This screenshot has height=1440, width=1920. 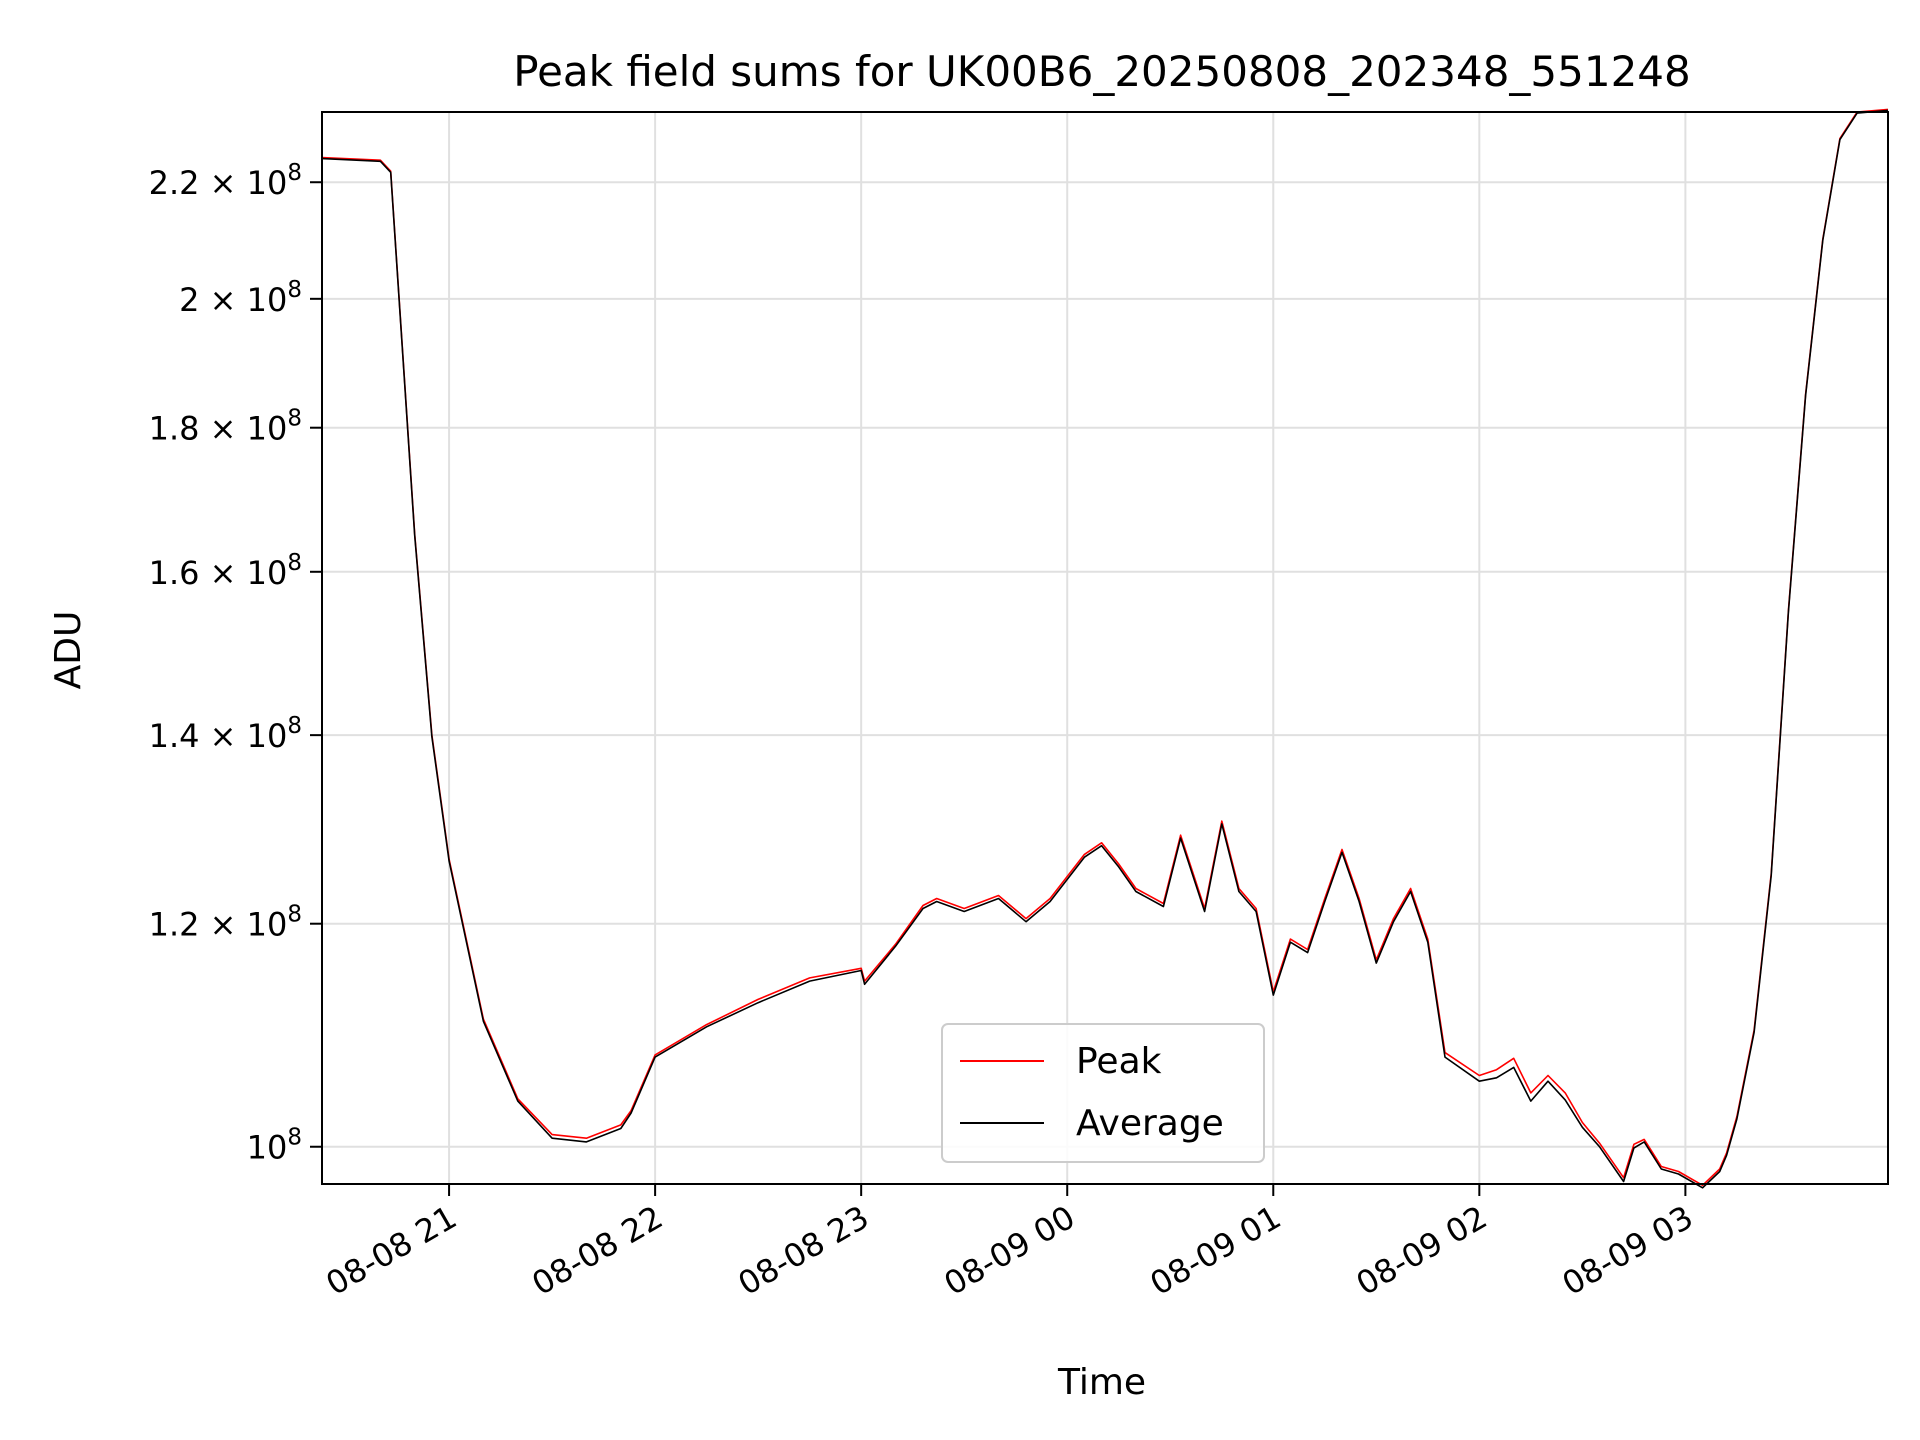 What do you see at coordinates (240, 298) in the screenshot?
I see `y-tick-label: 2 × 108` at bounding box center [240, 298].